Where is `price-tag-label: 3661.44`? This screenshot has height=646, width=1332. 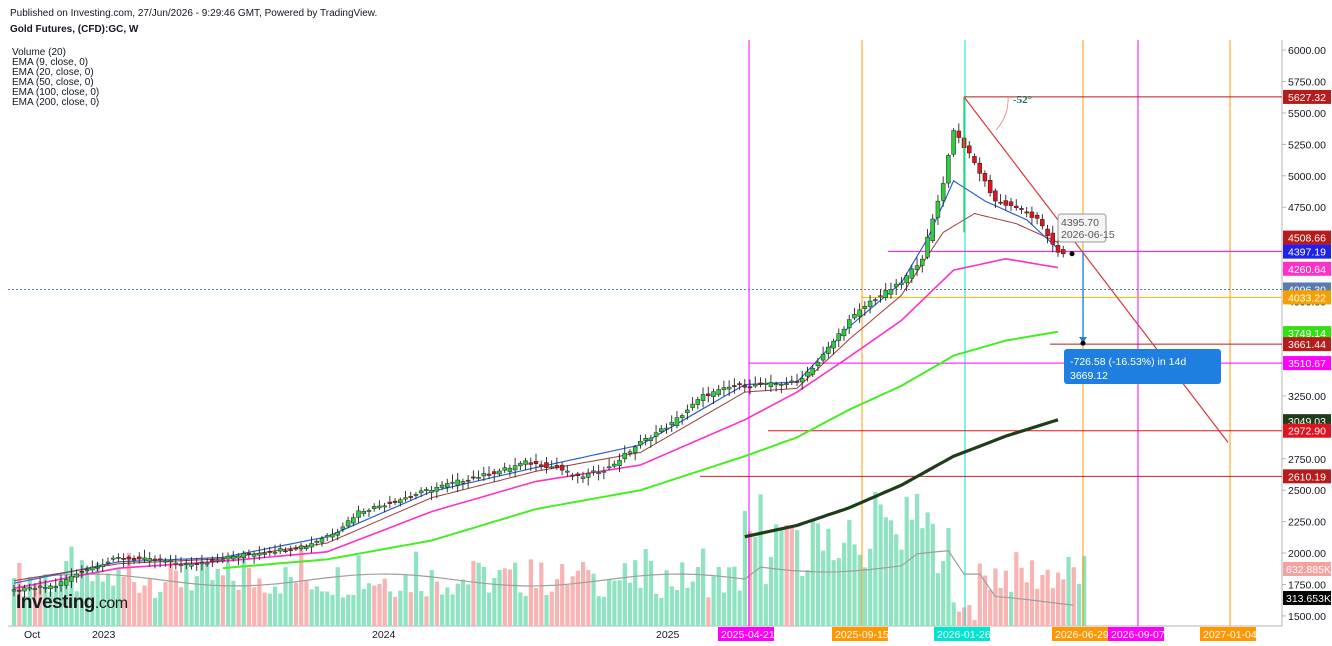 price-tag-label: 3661.44 is located at coordinates (1307, 345).